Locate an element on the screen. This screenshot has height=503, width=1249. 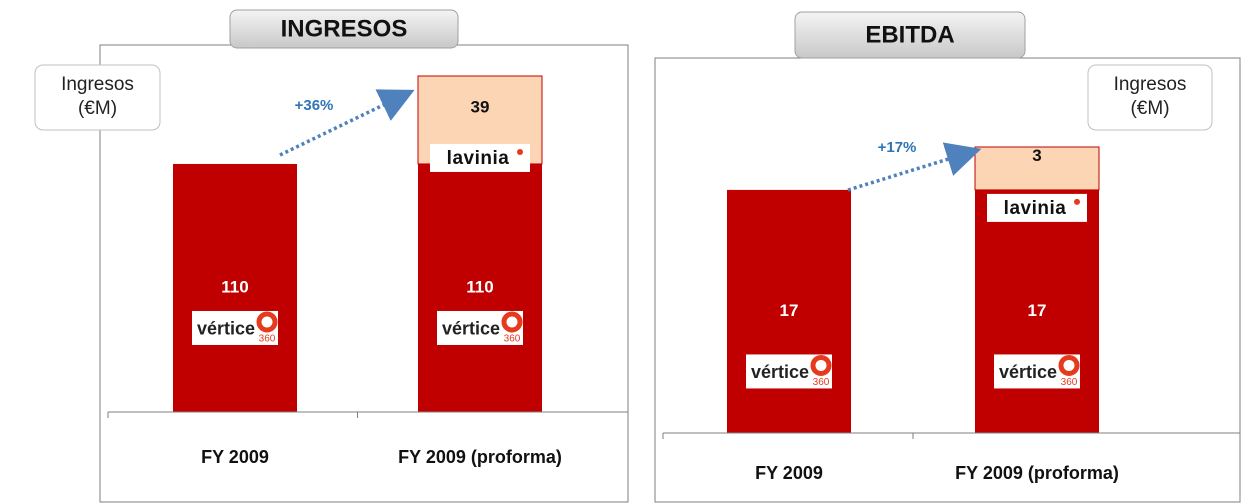
chart-title: INGRESOS is located at coordinates (344, 28).